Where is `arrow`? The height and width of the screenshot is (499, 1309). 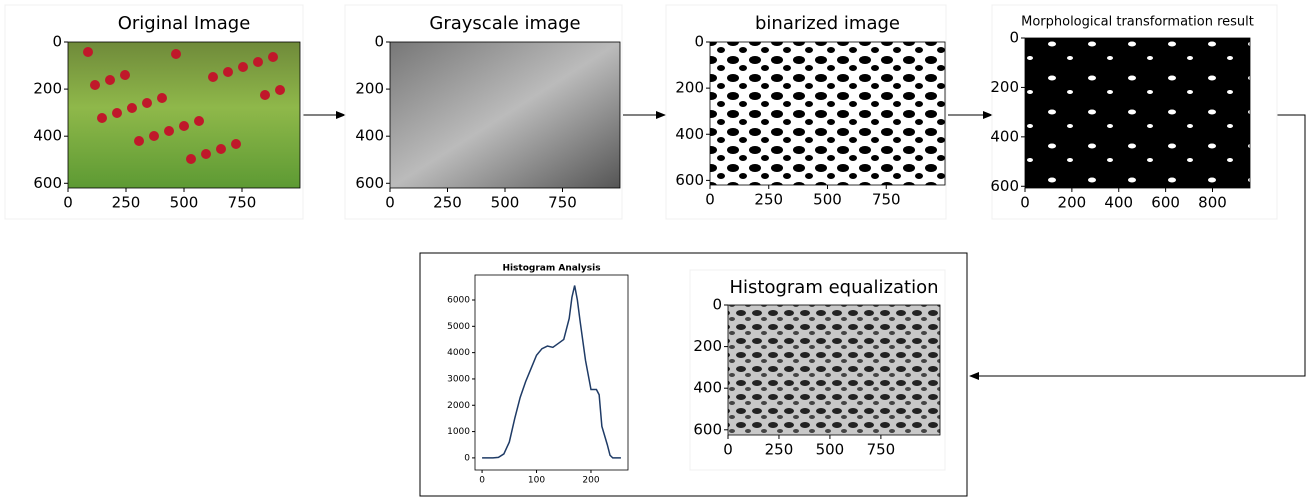 arrow is located at coordinates (1137, 247).